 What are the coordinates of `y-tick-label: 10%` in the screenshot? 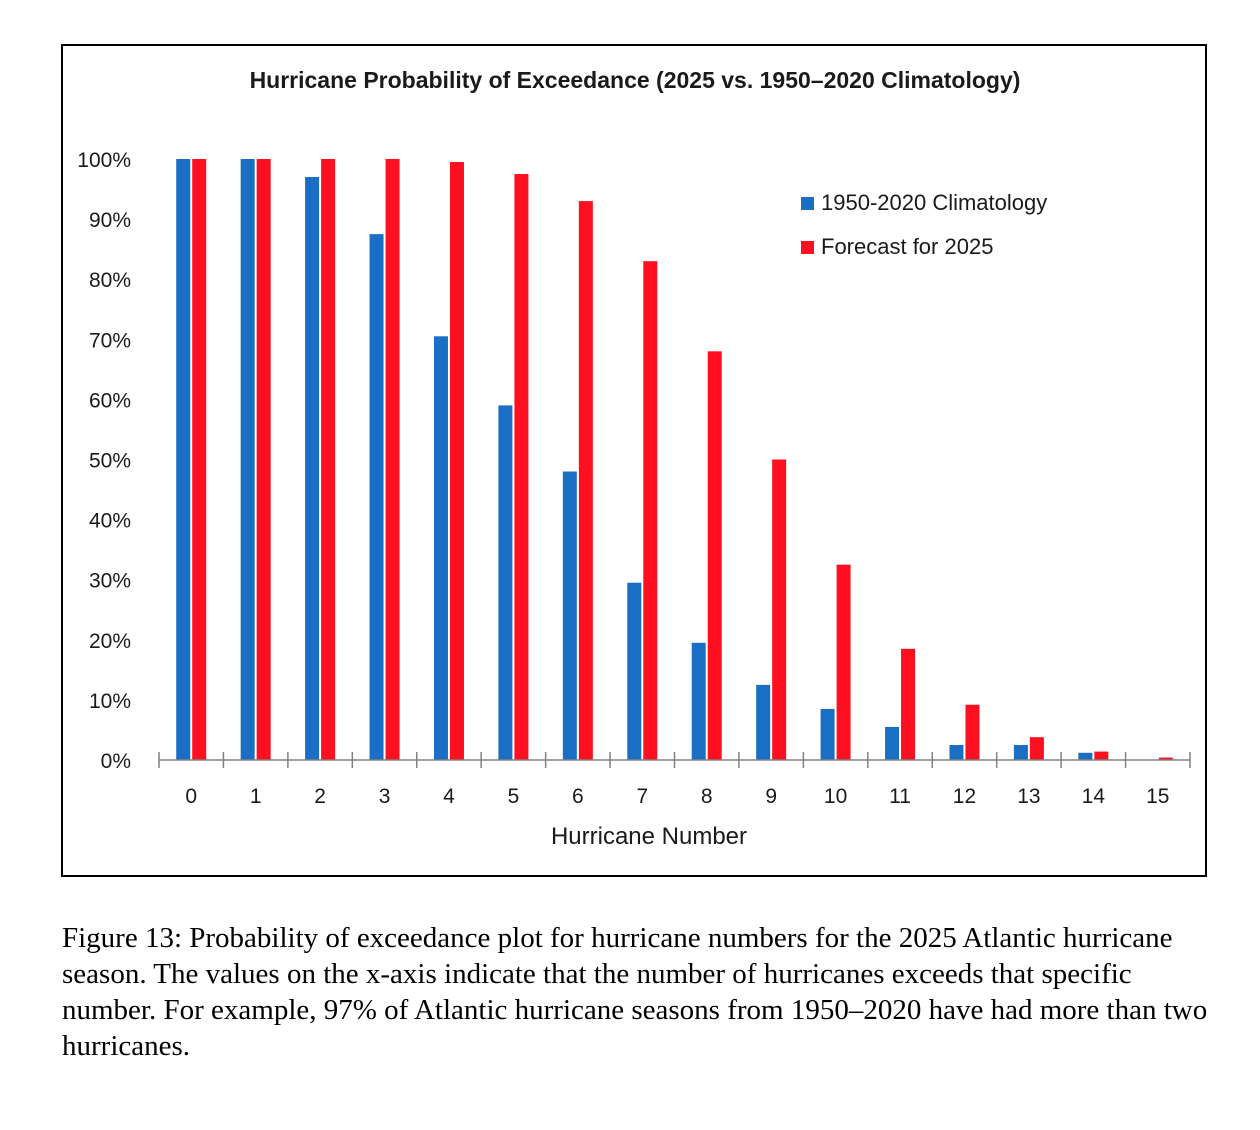 It's located at (110, 701).